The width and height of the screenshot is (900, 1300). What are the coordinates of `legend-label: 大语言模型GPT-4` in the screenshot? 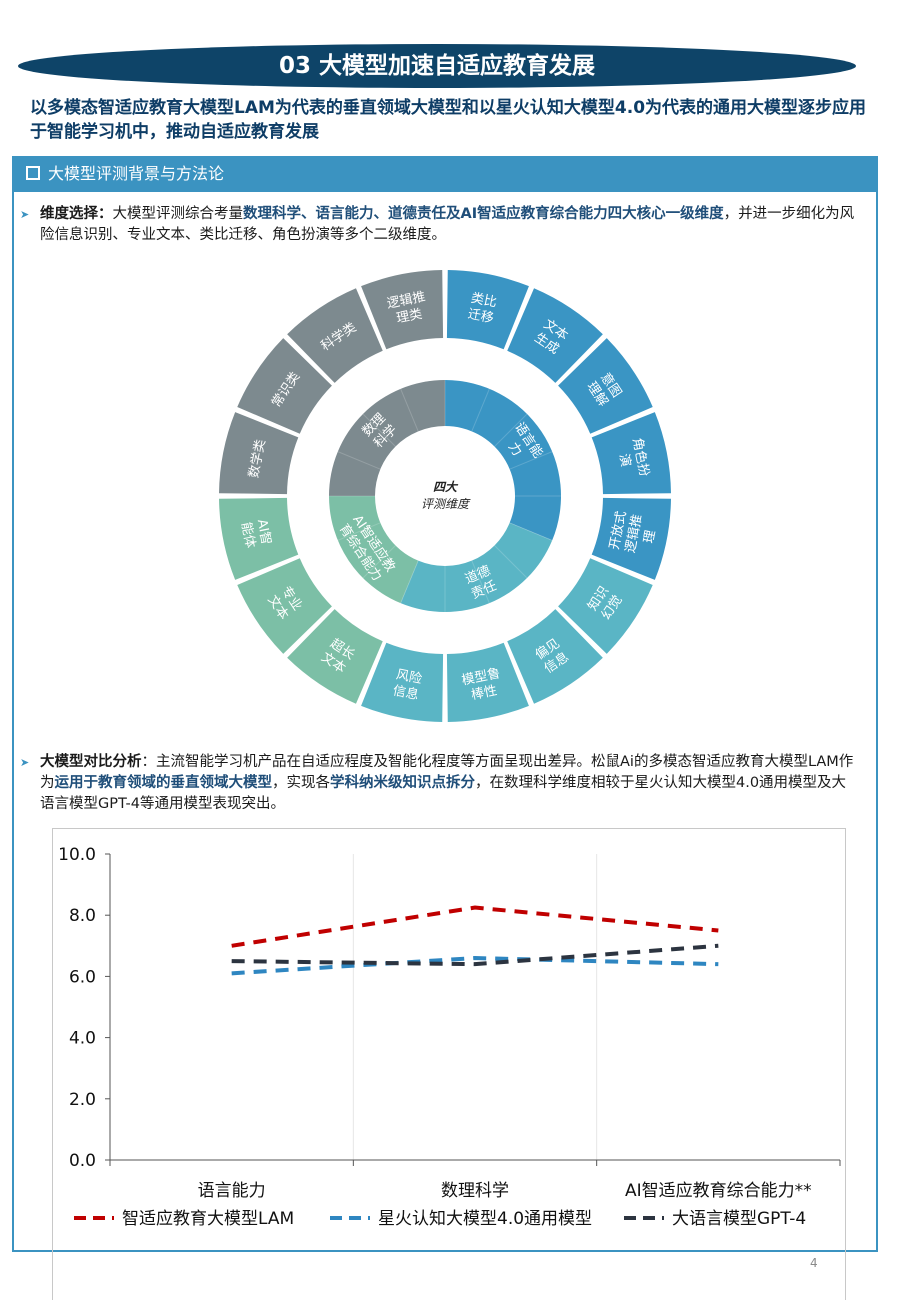 It's located at (739, 1219).